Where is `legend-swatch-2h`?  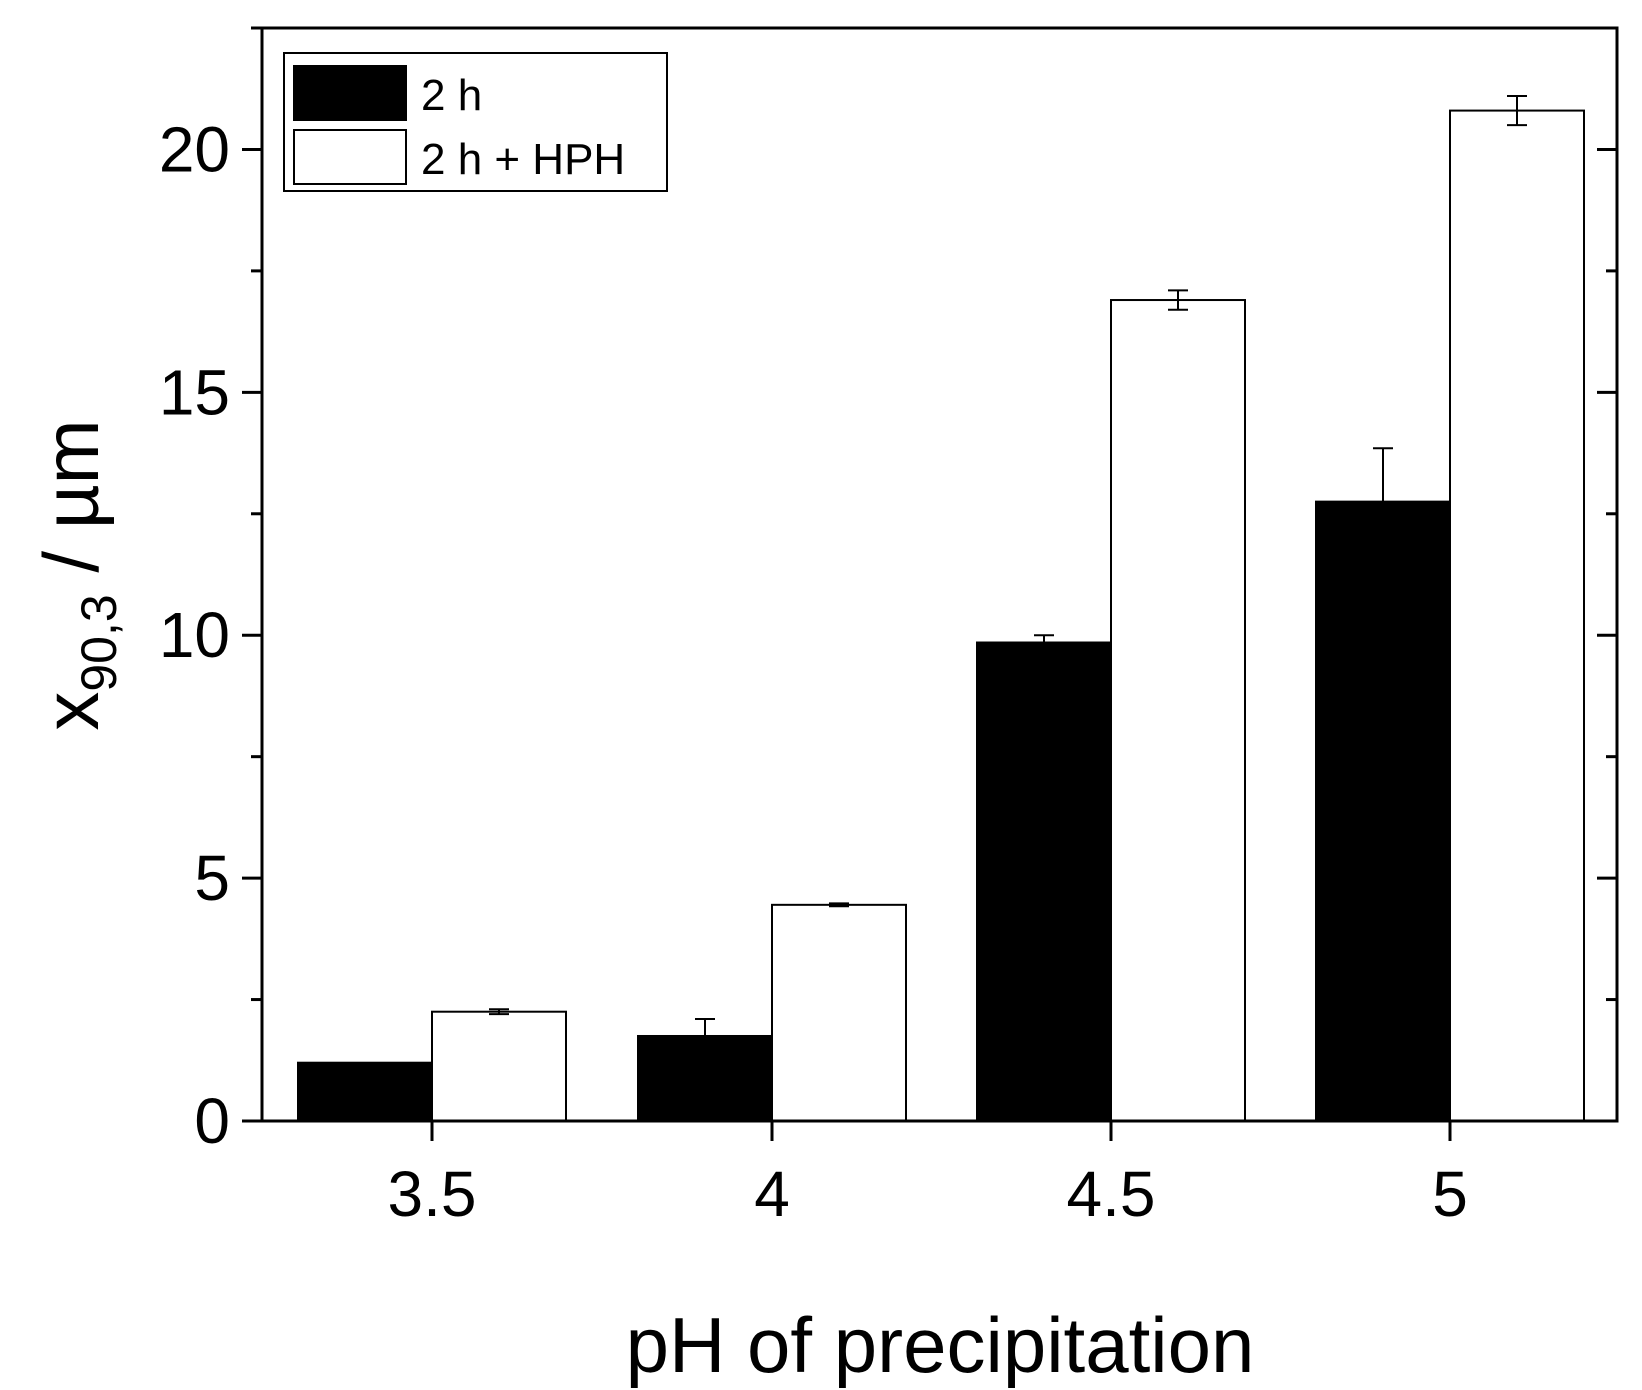
legend-swatch-2h is located at coordinates (350, 93).